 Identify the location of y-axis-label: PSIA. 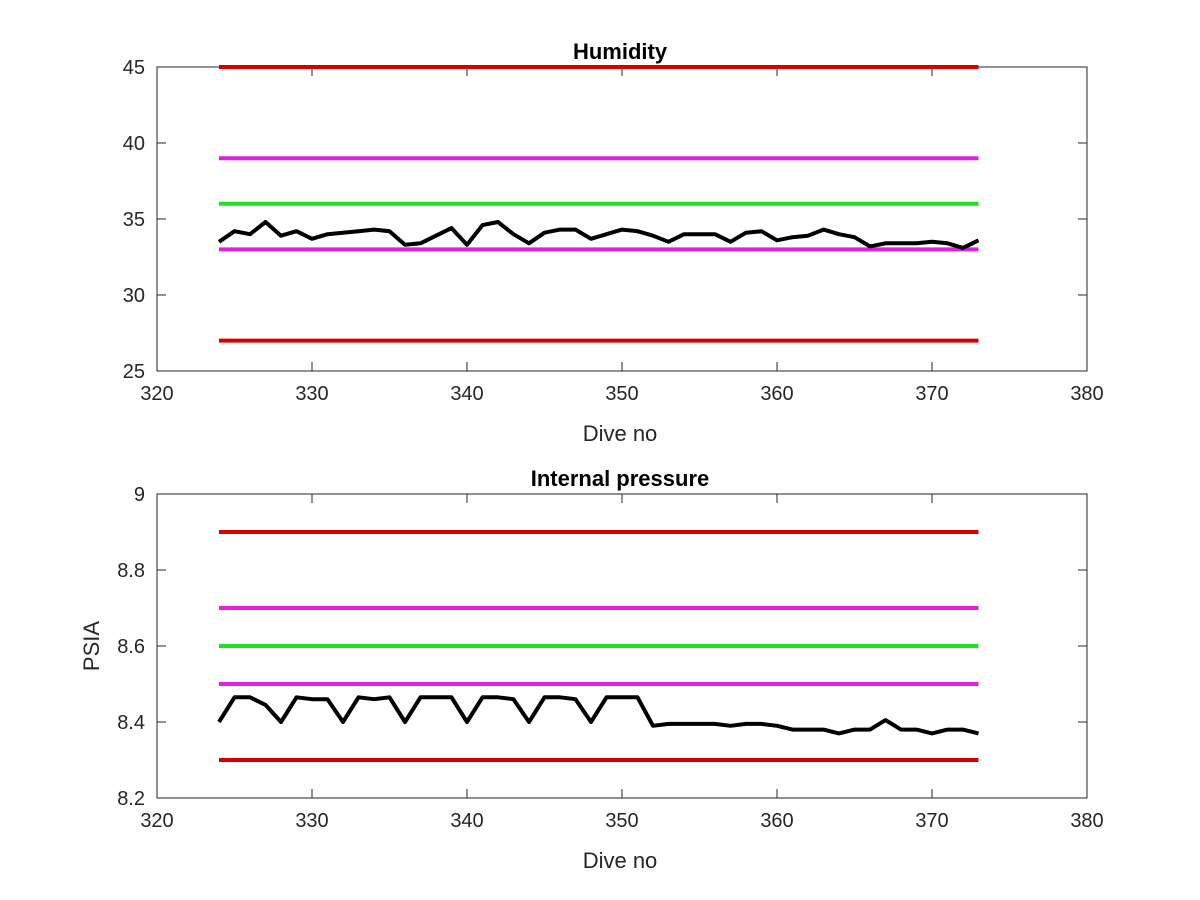
(91, 646).